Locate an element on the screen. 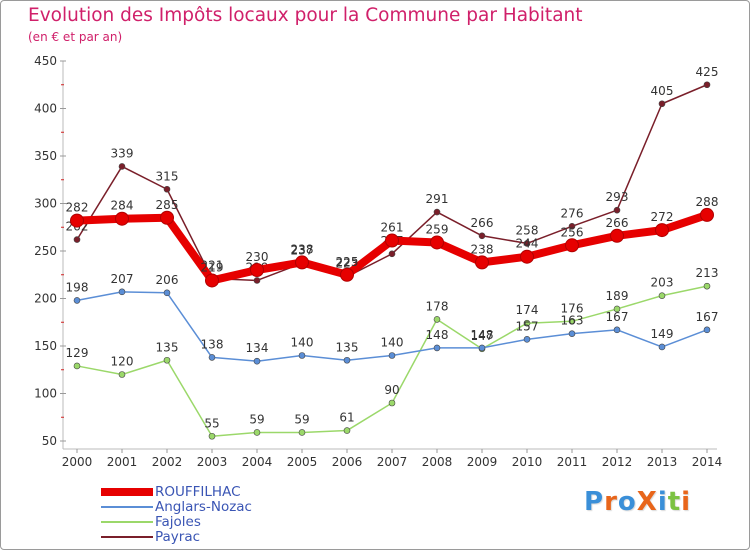  data-label-rouffilhac: 256 is located at coordinates (572, 232).